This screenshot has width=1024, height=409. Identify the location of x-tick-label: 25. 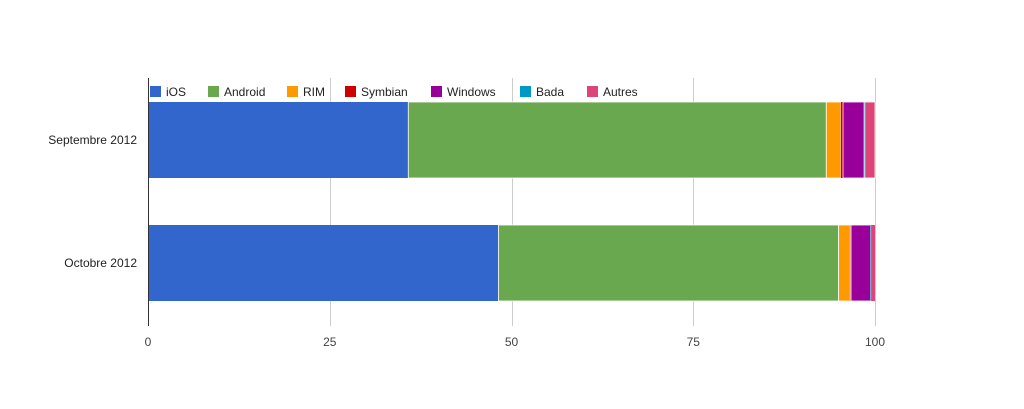
(330, 342).